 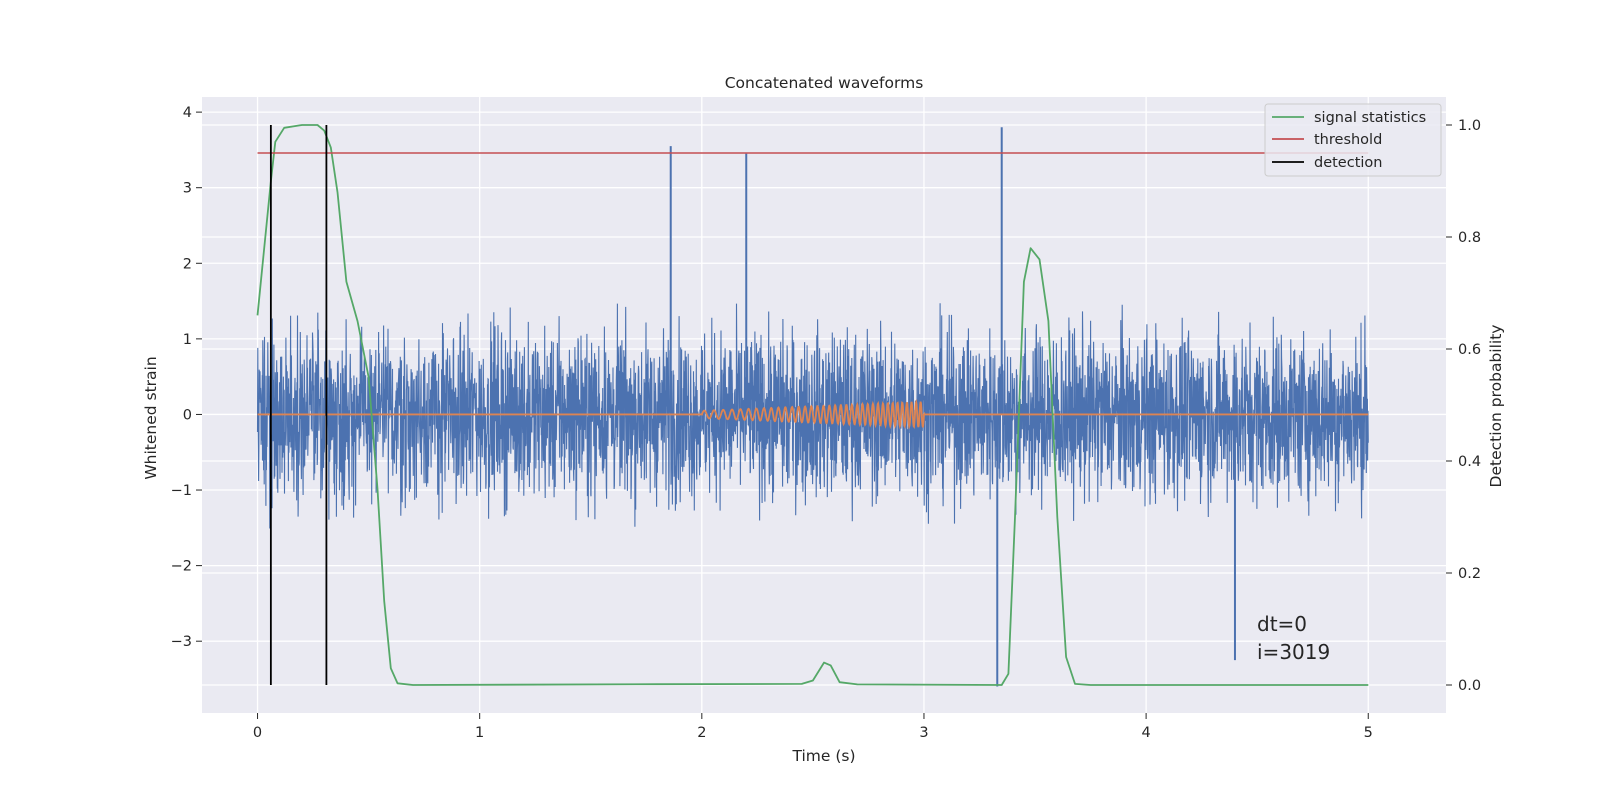 I want to click on chart-title: Concatenated waveforms, so click(x=824, y=83).